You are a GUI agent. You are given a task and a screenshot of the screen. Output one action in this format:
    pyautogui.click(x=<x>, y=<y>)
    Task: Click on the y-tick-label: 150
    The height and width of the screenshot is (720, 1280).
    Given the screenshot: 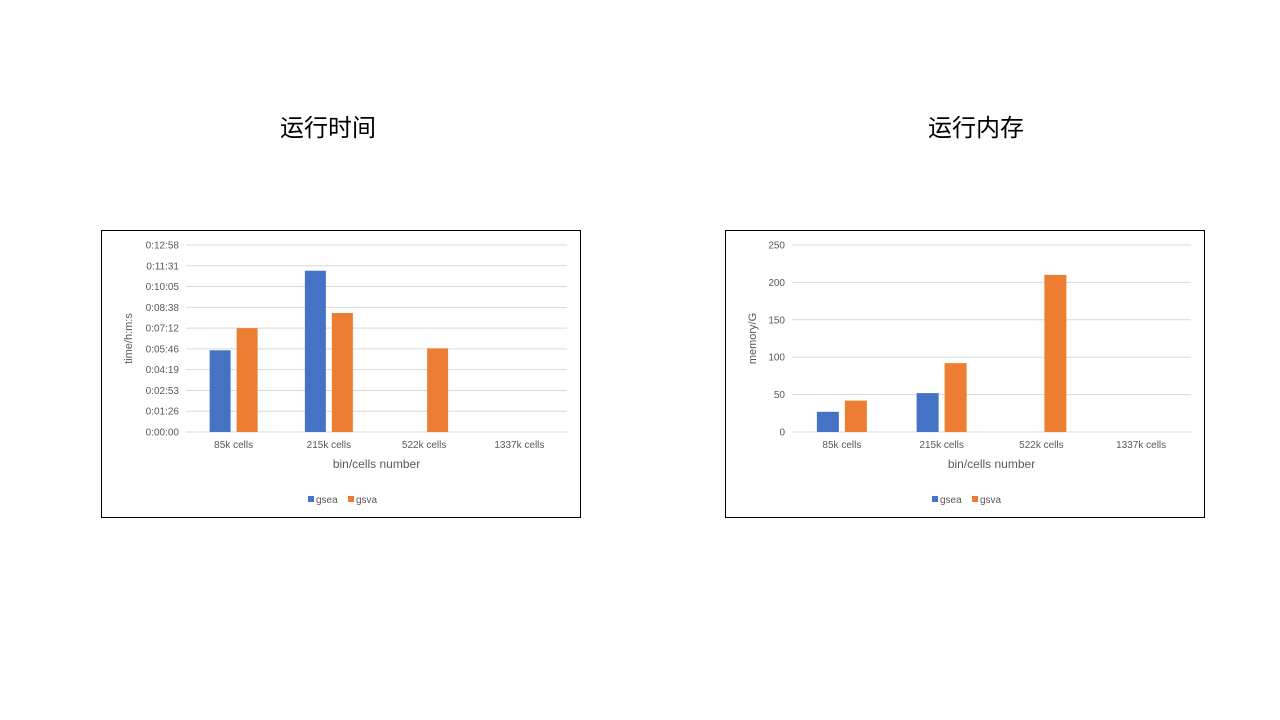 What is the action you would take?
    pyautogui.click(x=776, y=320)
    